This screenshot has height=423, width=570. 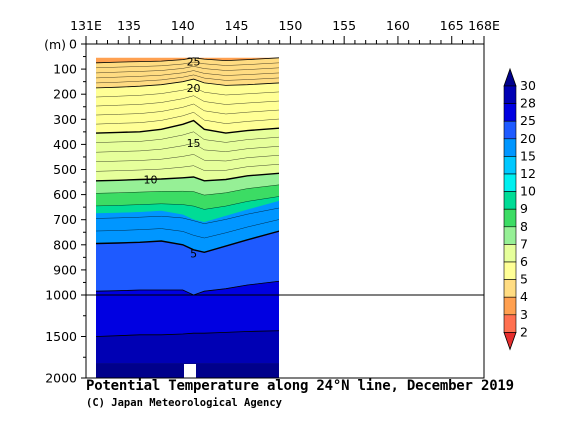 What do you see at coordinates (86, 25) in the screenshot?
I see `x-tick-label: 131E` at bounding box center [86, 25].